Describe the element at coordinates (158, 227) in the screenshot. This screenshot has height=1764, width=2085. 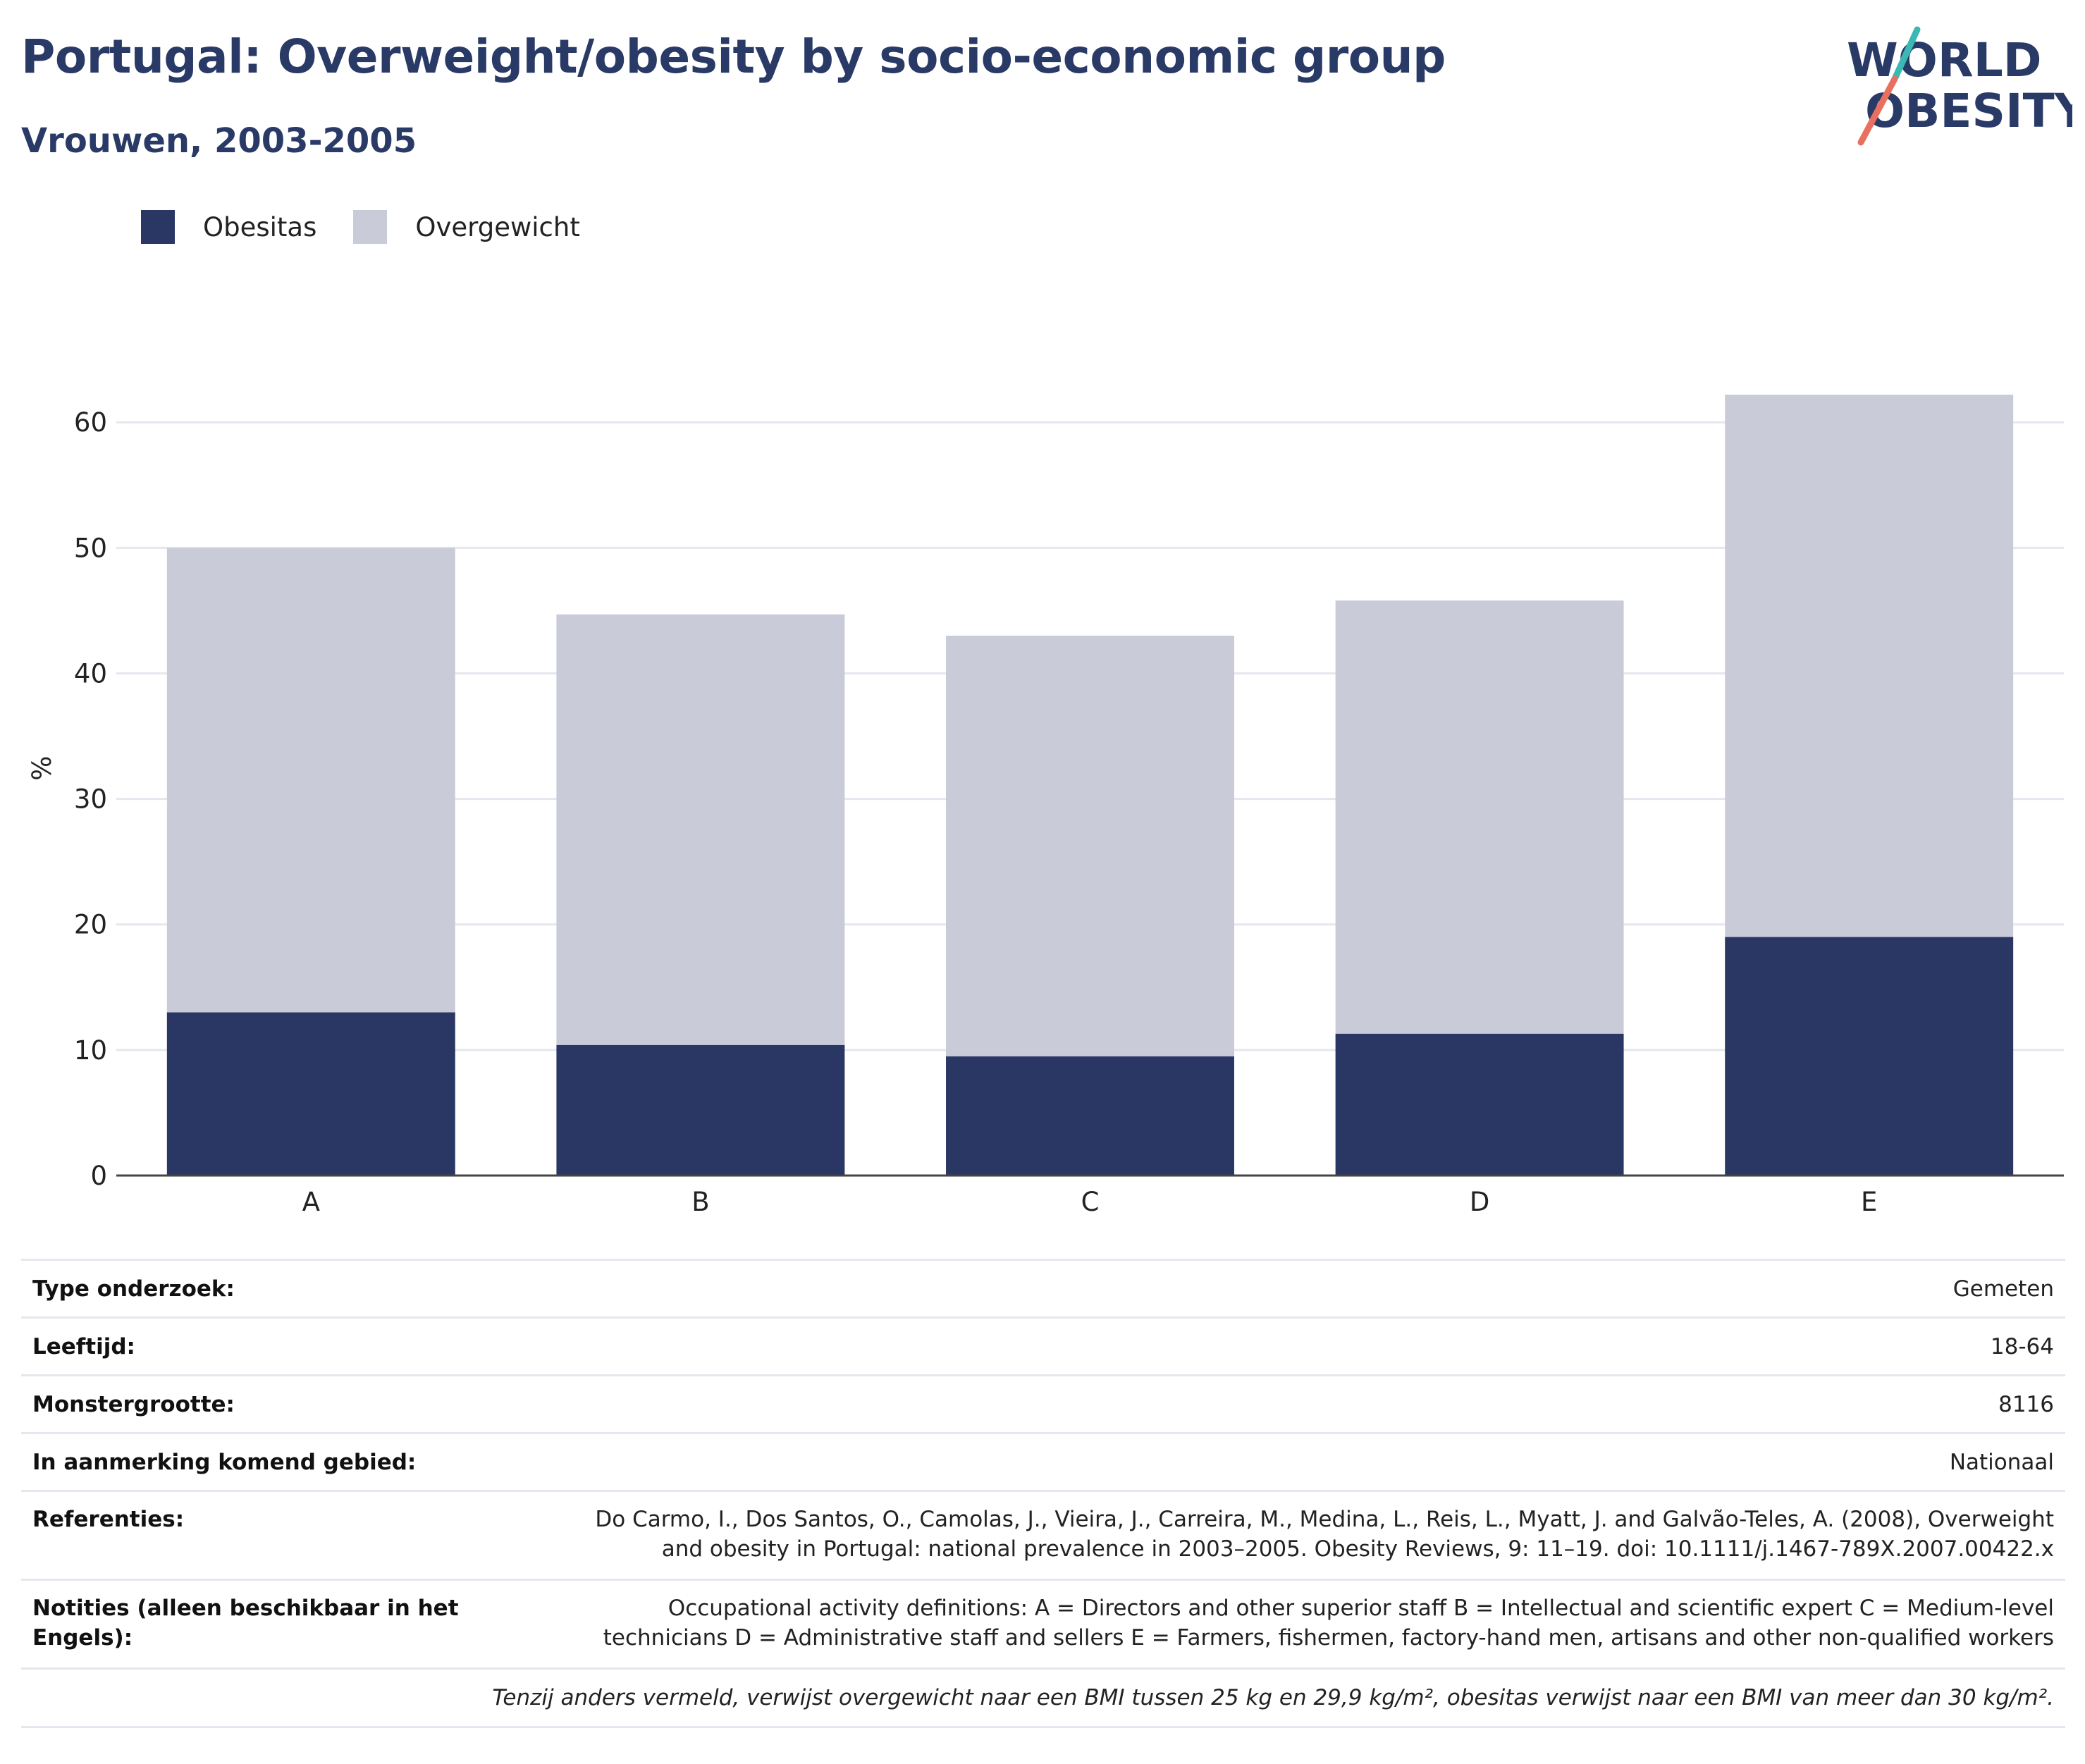
I see `legend-swatch-obesitas` at that location.